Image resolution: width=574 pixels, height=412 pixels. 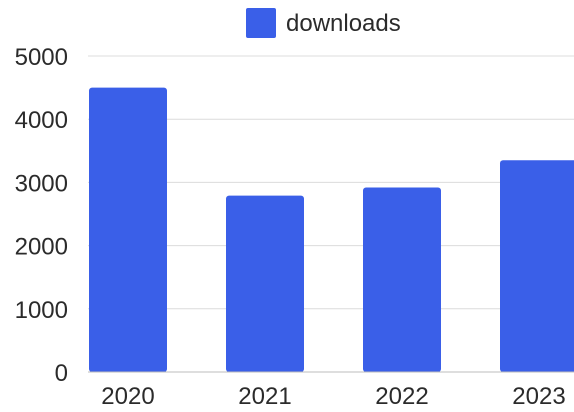 What do you see at coordinates (261, 23) in the screenshot?
I see `legend-swatch-downloads` at bounding box center [261, 23].